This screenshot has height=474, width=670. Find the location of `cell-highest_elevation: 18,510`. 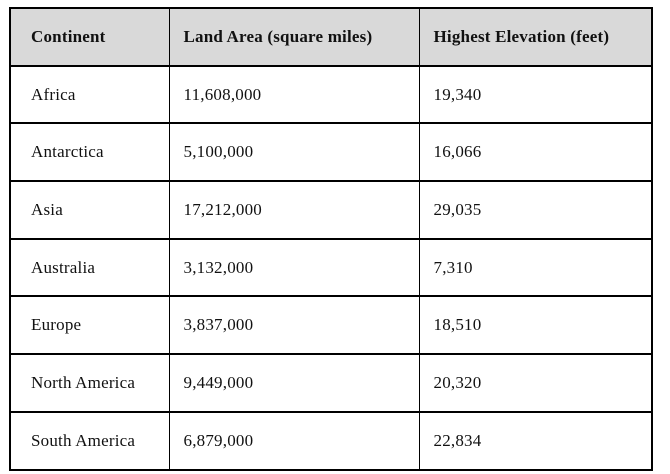

cell-highest_elevation: 18,510 is located at coordinates (535, 325).